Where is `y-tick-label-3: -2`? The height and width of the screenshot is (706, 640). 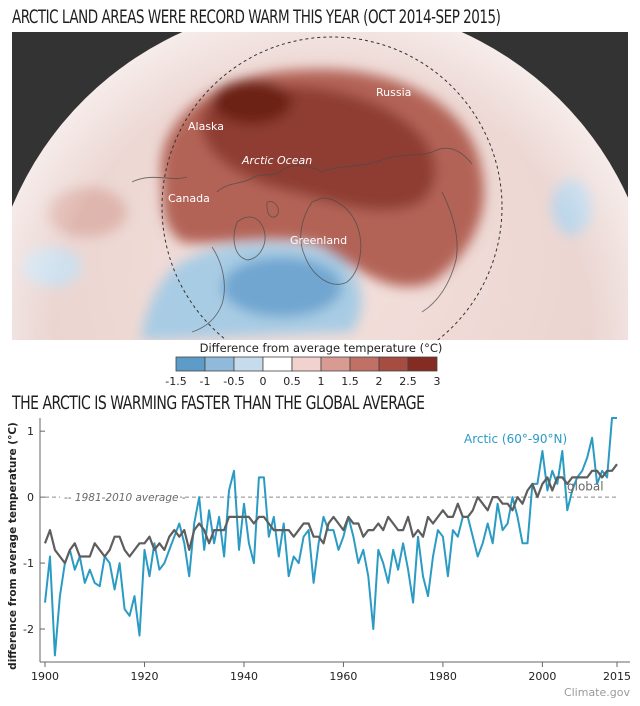 y-tick-label-3: -2 is located at coordinates (28, 629).